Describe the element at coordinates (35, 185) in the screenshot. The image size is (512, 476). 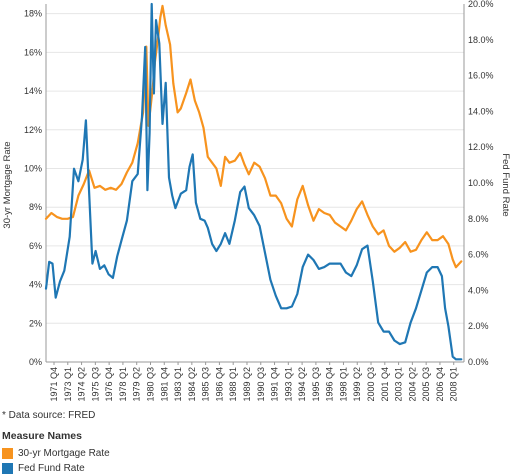
I see `left-axis: 0% 2% 4% 6% 8% 10% 12% 14% 16% 18%` at that location.